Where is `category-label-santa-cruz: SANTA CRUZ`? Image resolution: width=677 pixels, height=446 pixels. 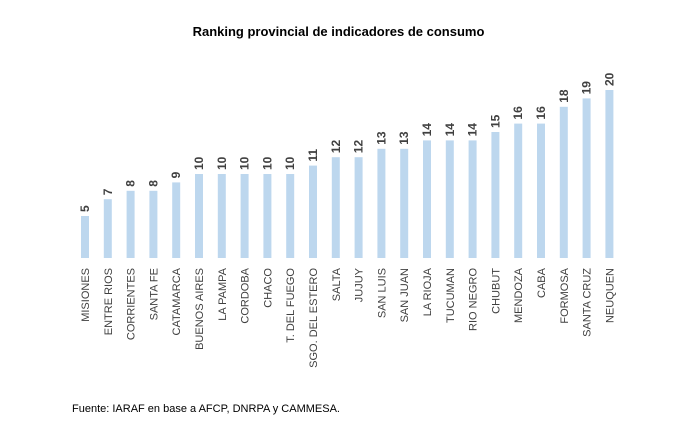 category-label-santa-cruz: SANTA CRUZ is located at coordinates (588, 302).